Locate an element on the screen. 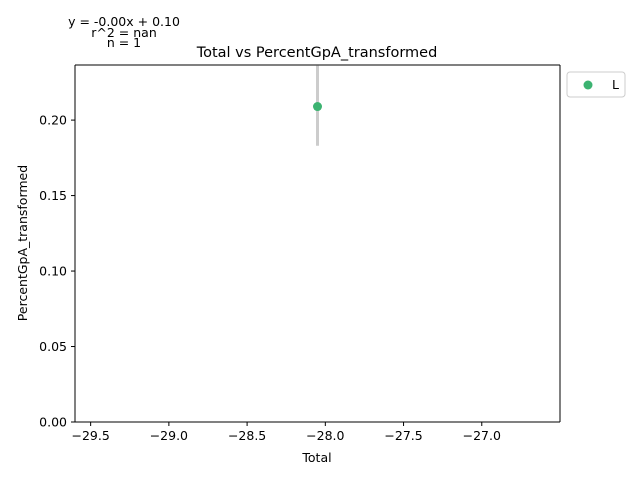  chart-title: Total vs PercentGpA_transformed is located at coordinates (317, 53).